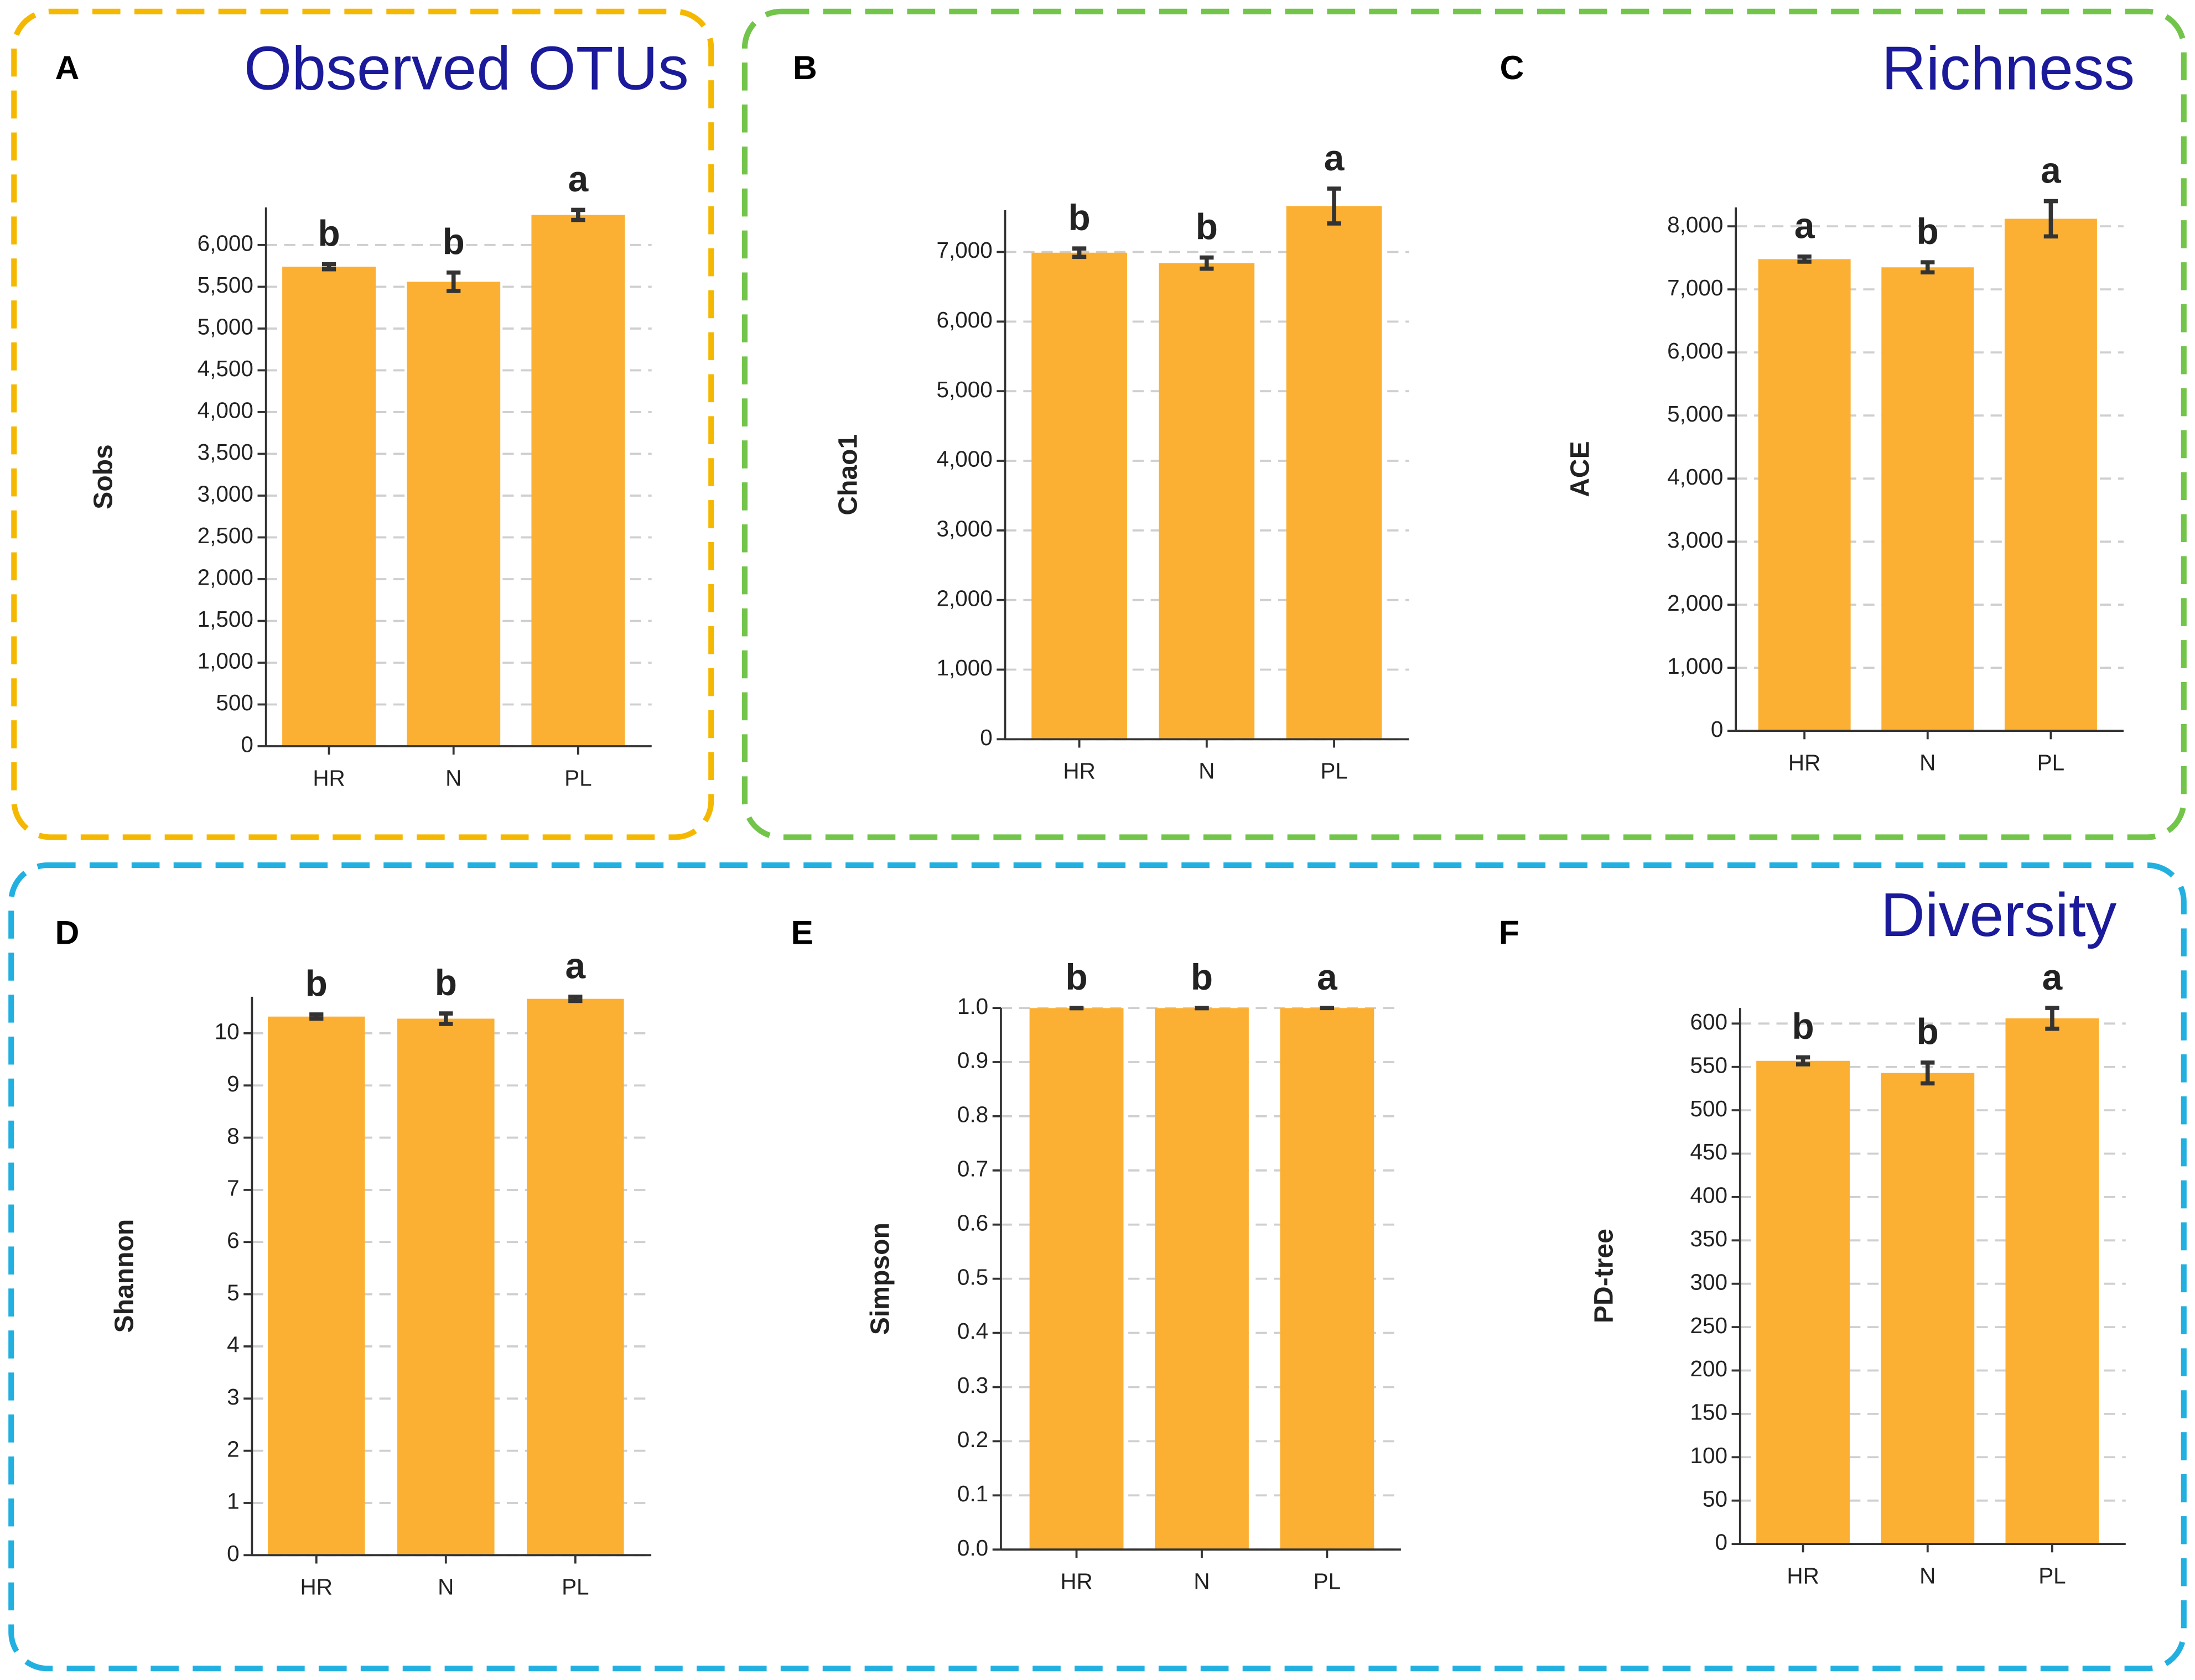 The width and height of the screenshot is (2195, 1680). What do you see at coordinates (972, 1276) in the screenshot?
I see `y-tick-label: 0.5` at bounding box center [972, 1276].